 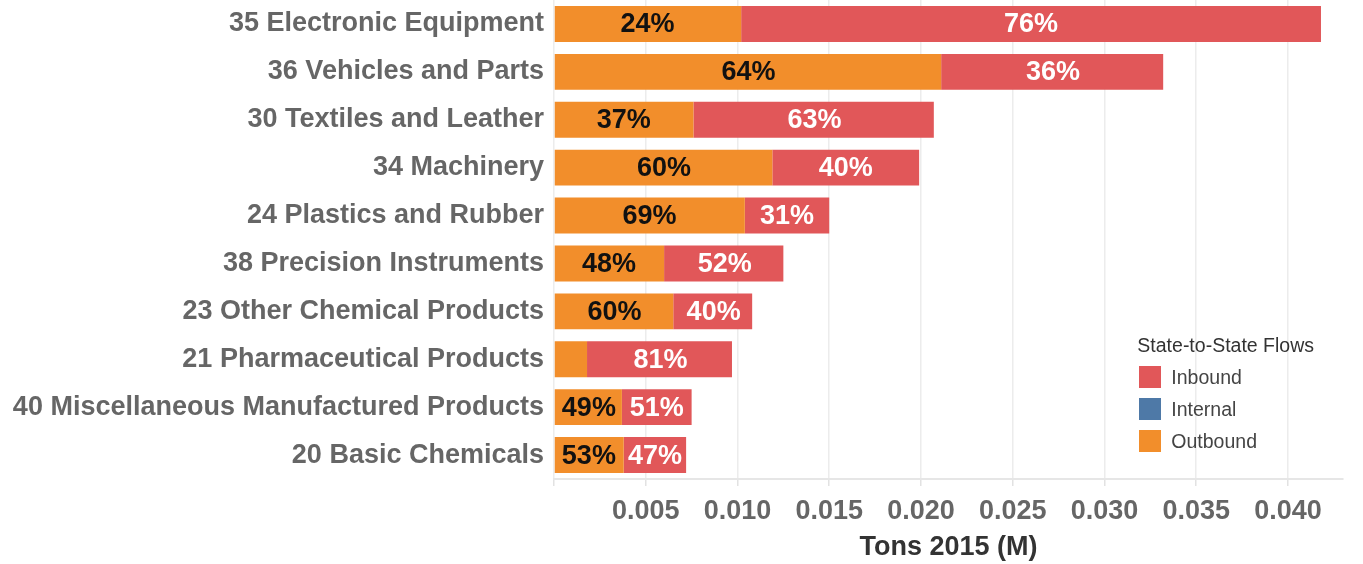 I want to click on x-tick-label: 0.010, so click(x=737, y=509).